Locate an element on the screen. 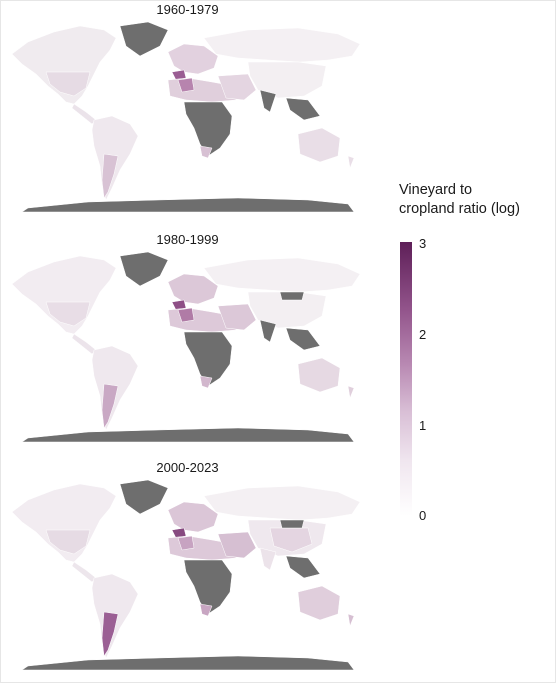 The image size is (556, 684). legend-title: Vineyard to cropland ratio (log) is located at coordinates (459, 200).